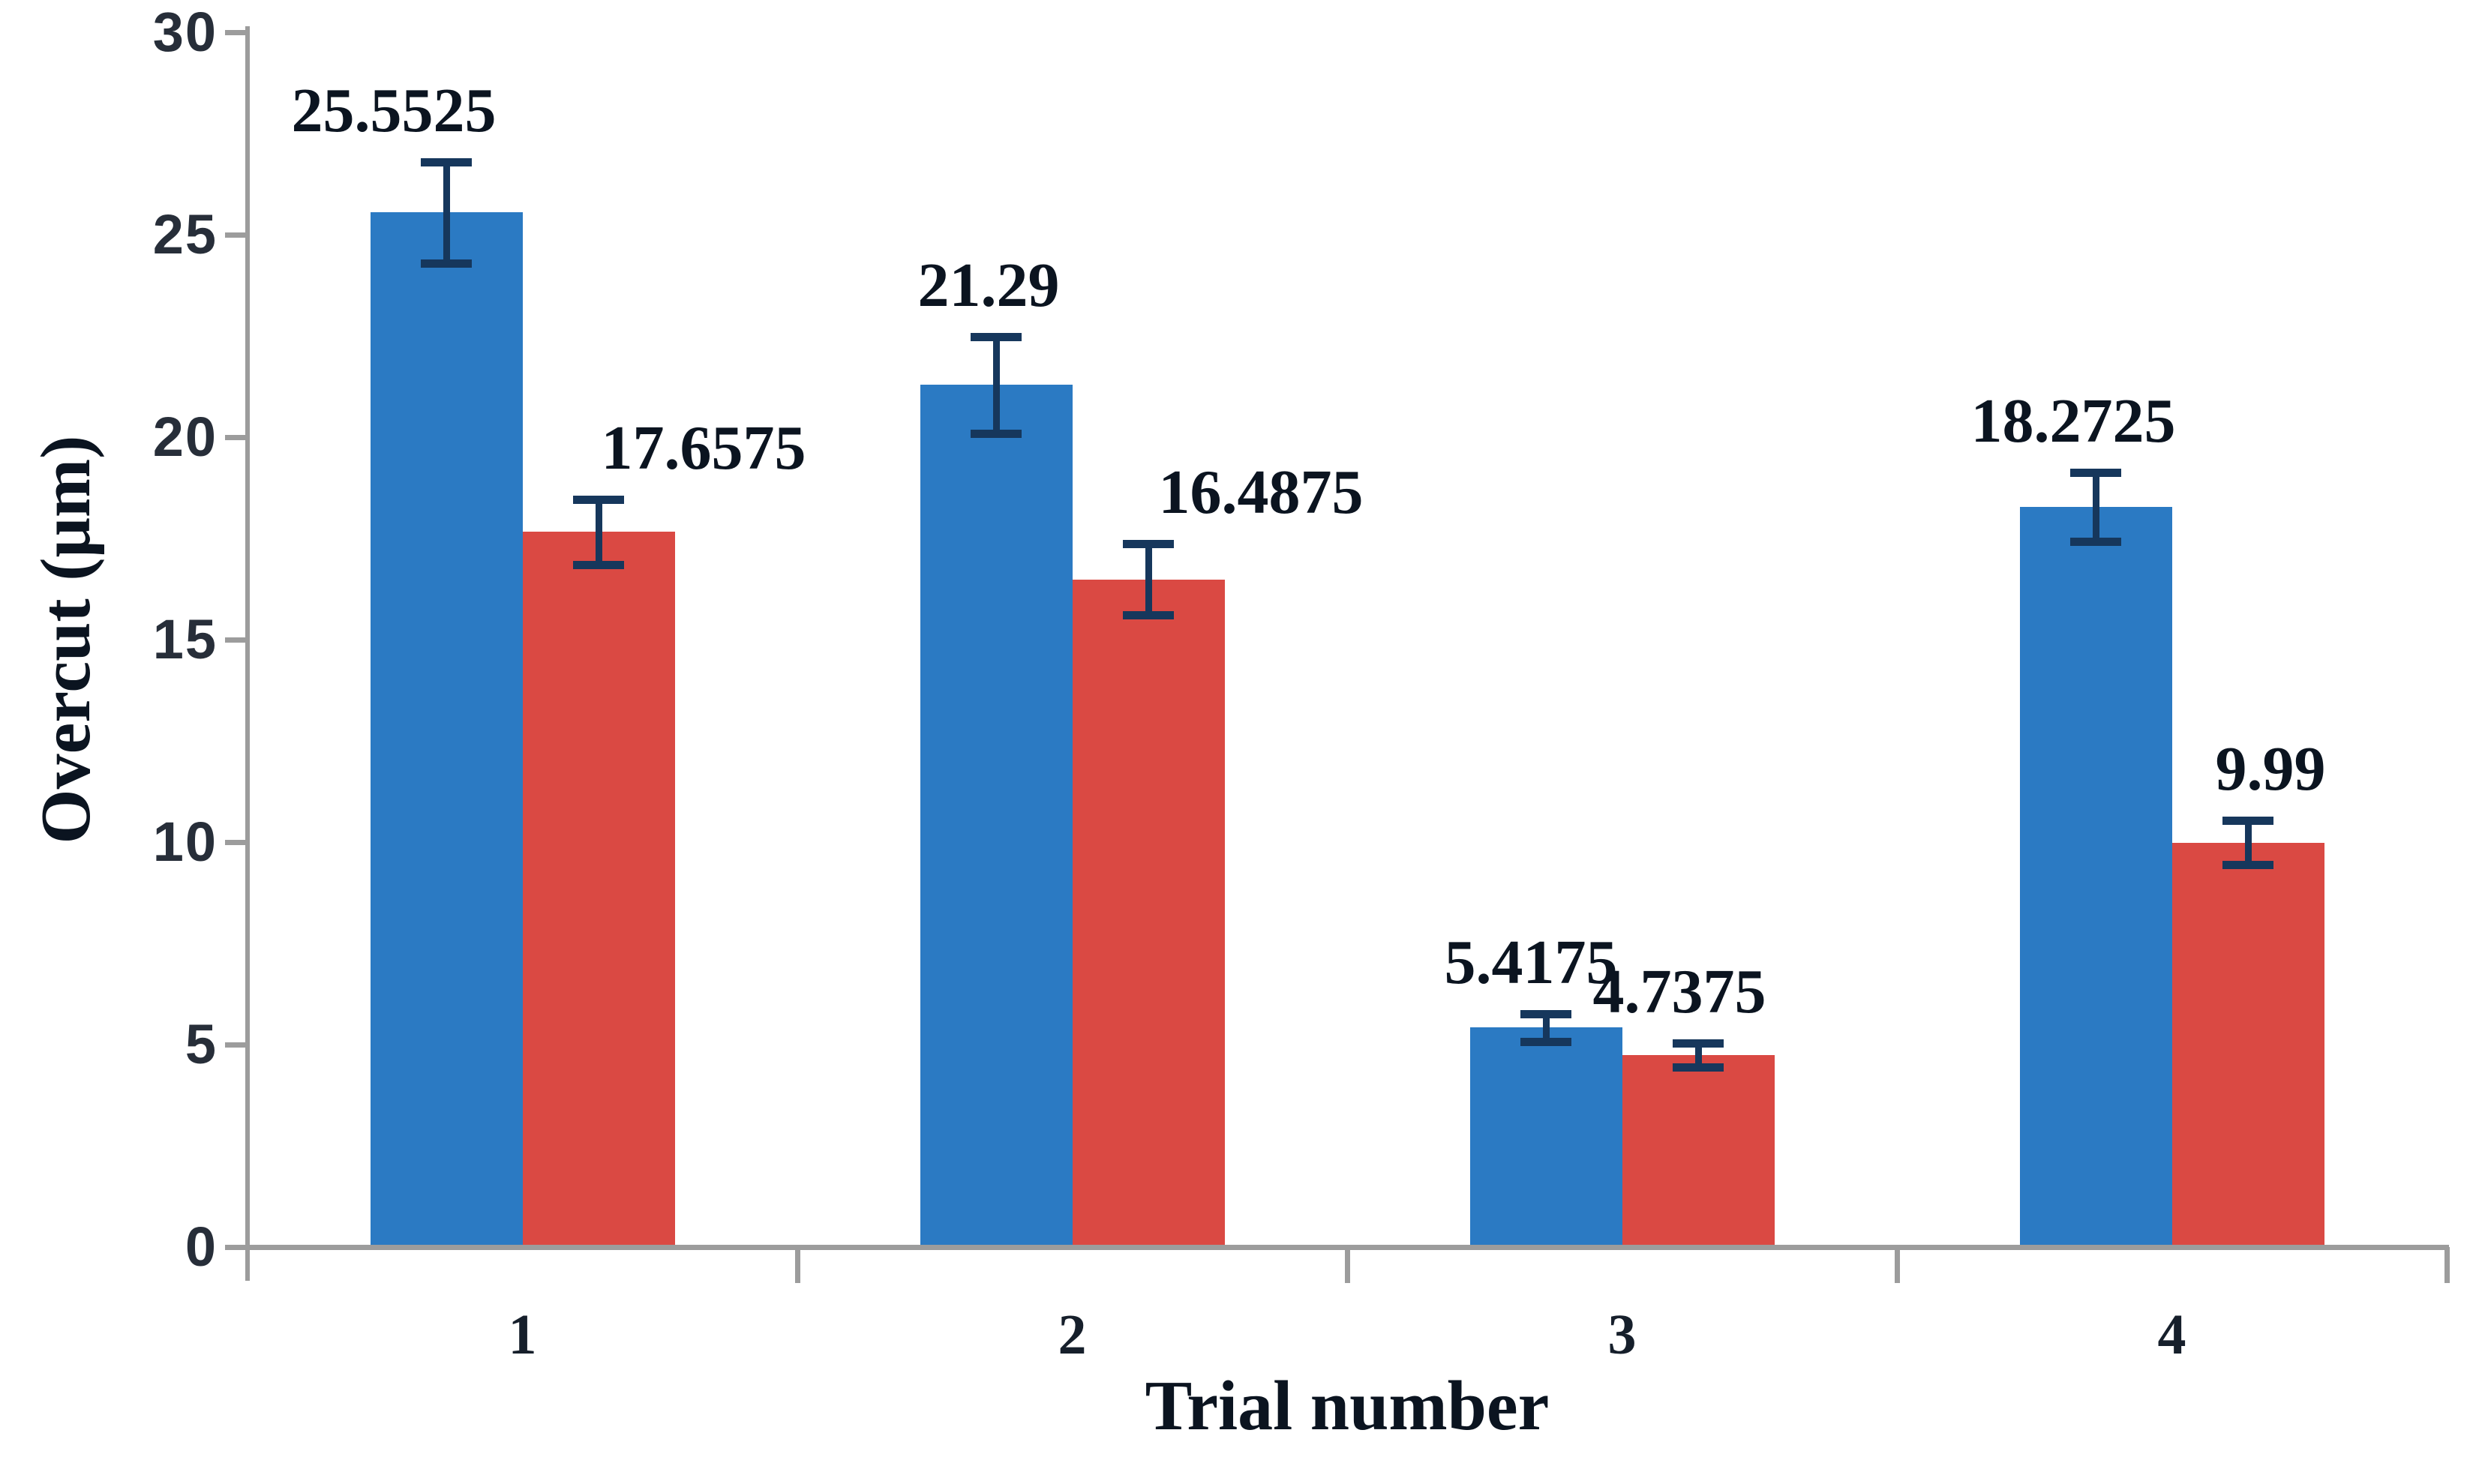  Describe the element at coordinates (1622, 1334) in the screenshot. I see `x-tick-label-3: 3` at that location.